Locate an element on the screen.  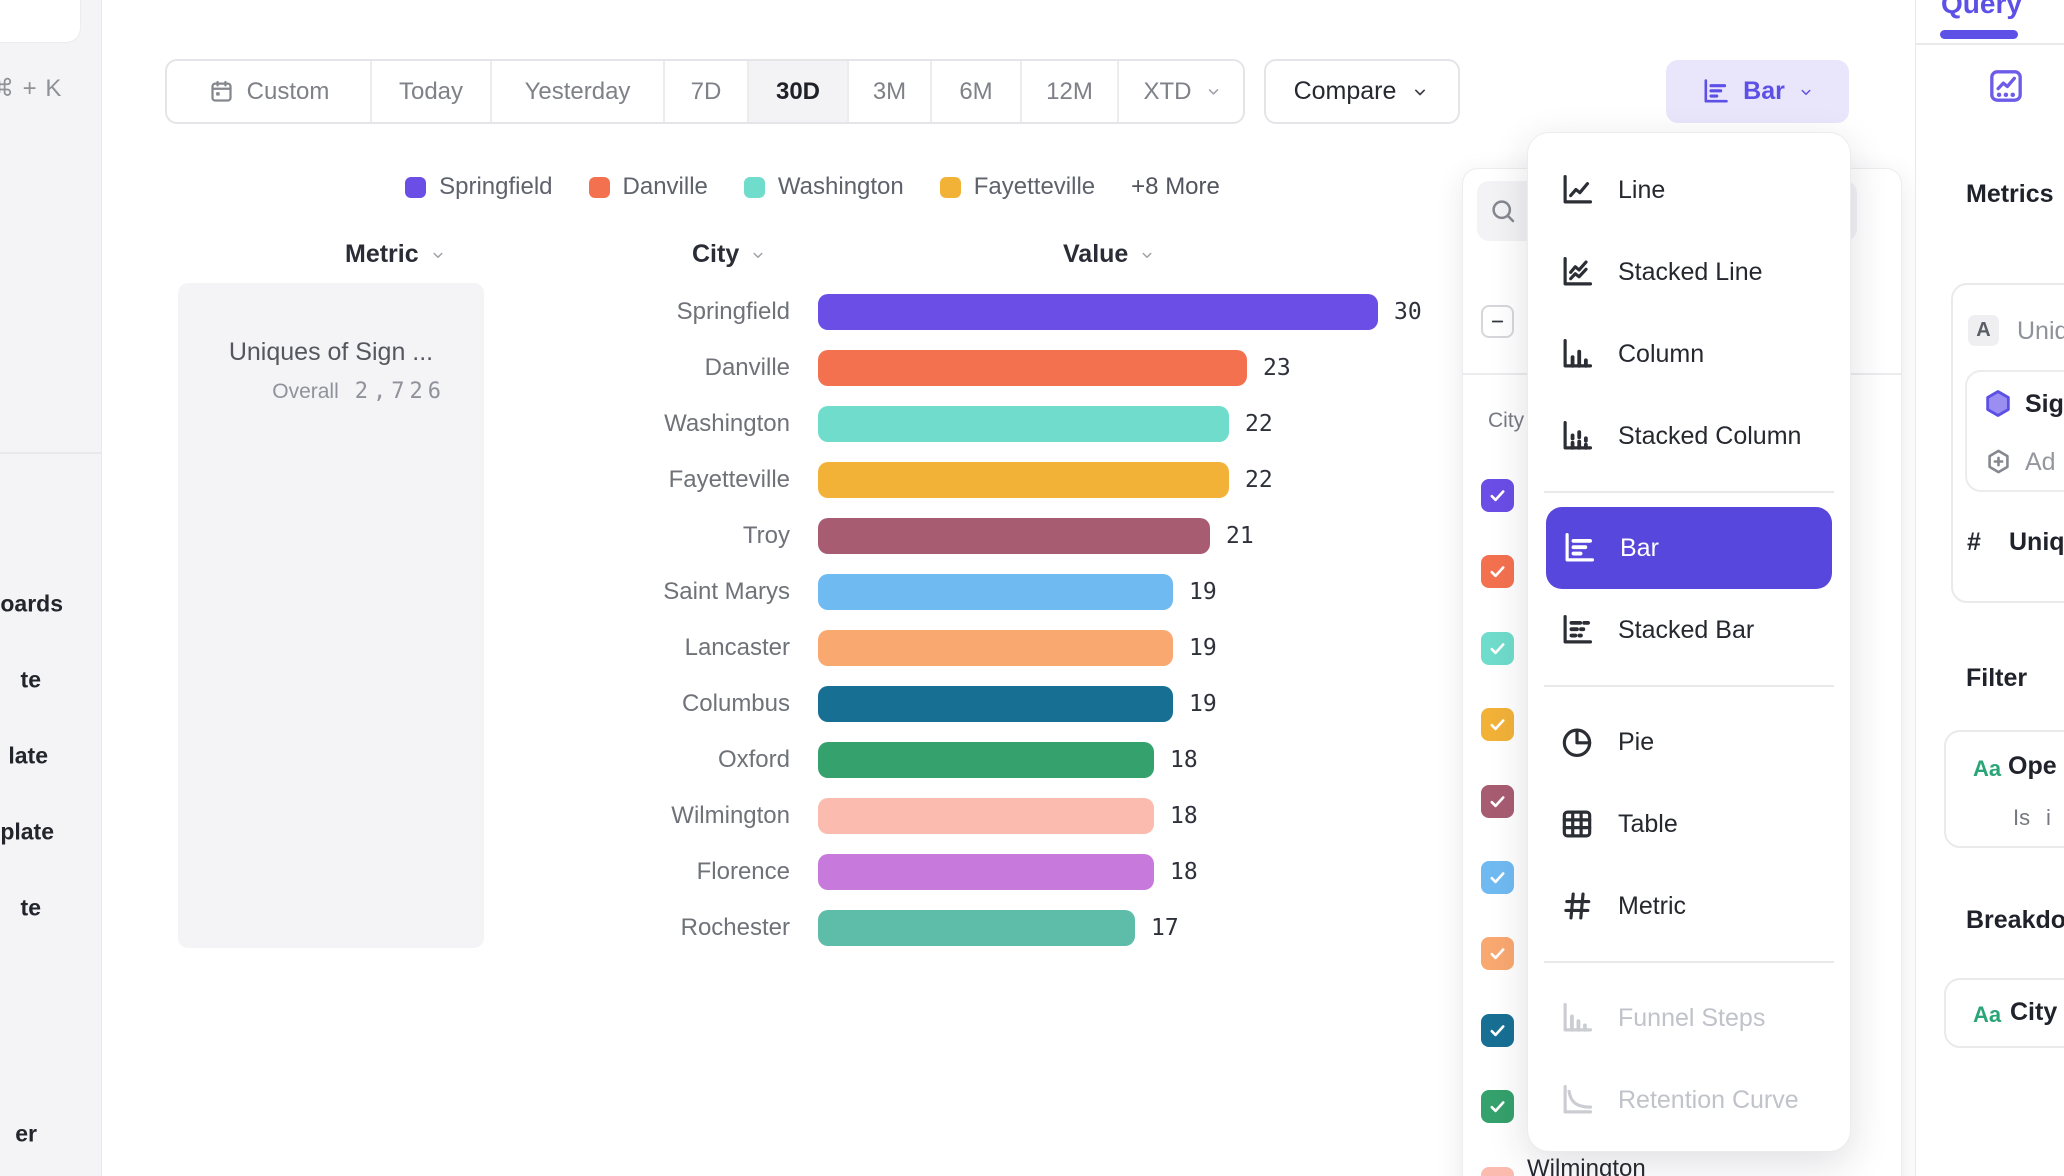
menu-item-column: Column is located at coordinates (1689, 354).